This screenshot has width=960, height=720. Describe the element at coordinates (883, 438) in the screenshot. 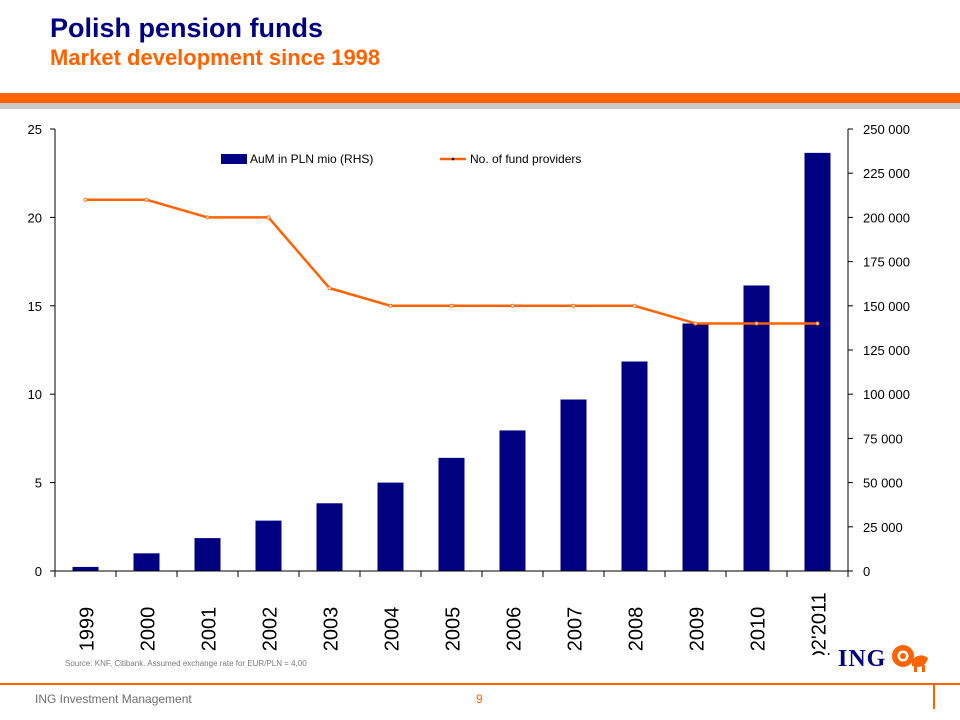

I see `y-right-tick-label: 75 000` at that location.